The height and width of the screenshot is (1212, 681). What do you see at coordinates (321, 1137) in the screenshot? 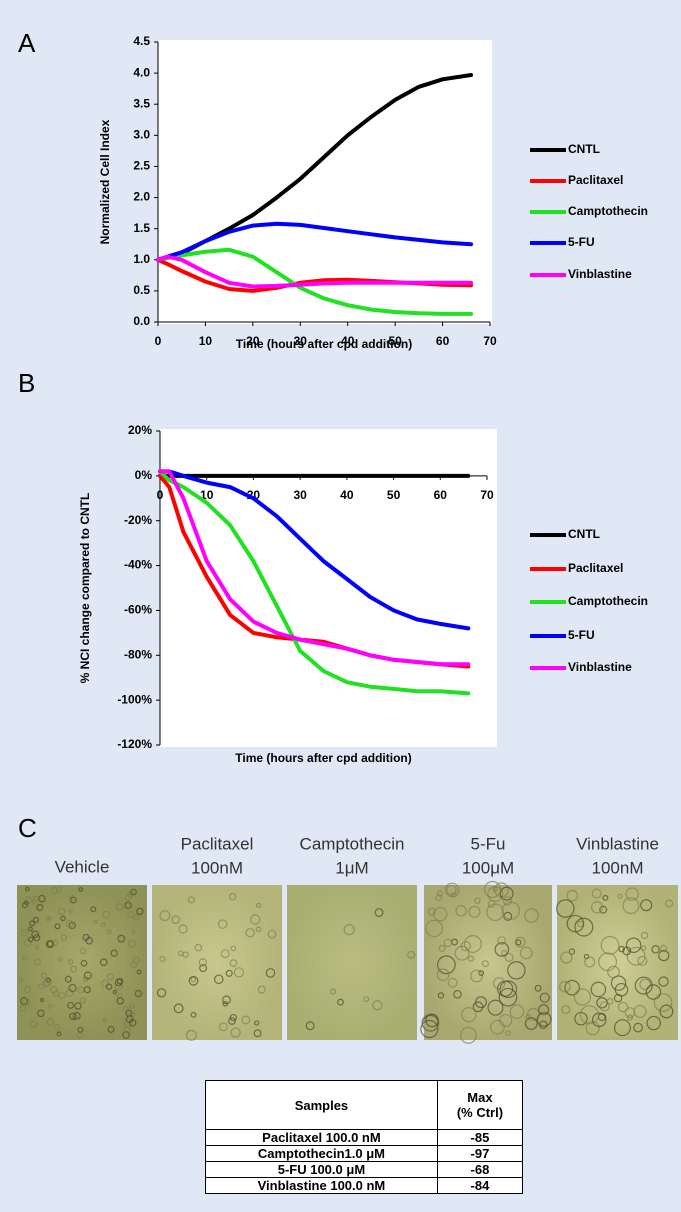
I see `cell: Paclitaxel 100.0 nM` at bounding box center [321, 1137].